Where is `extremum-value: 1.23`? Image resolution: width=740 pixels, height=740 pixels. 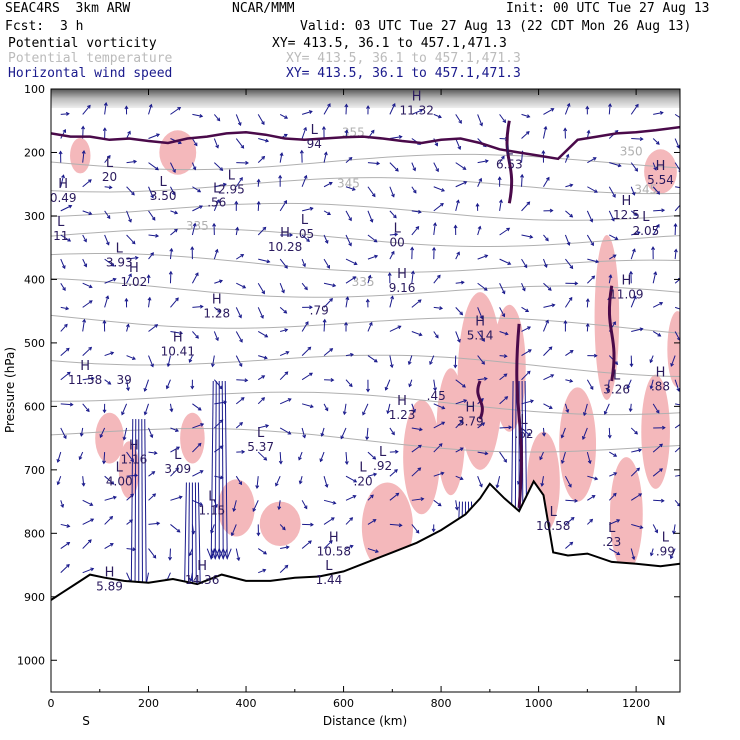 extremum-value: 1.23 is located at coordinates (402, 415).